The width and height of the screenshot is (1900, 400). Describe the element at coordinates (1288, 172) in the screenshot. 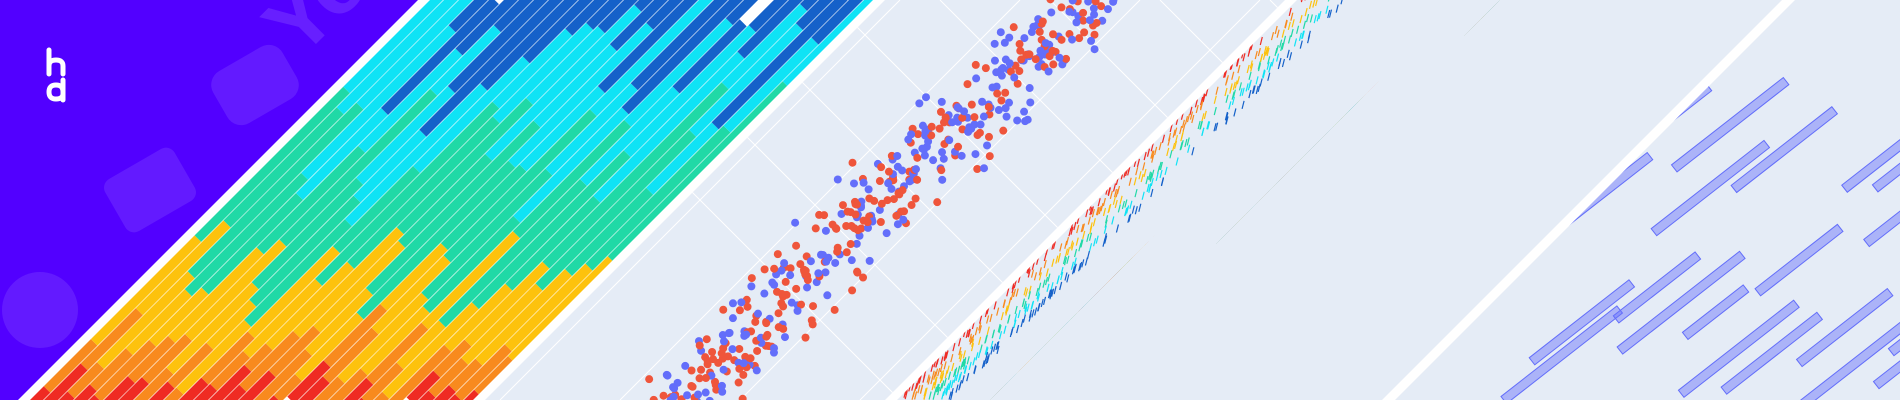

I see `histogram-step` at that location.